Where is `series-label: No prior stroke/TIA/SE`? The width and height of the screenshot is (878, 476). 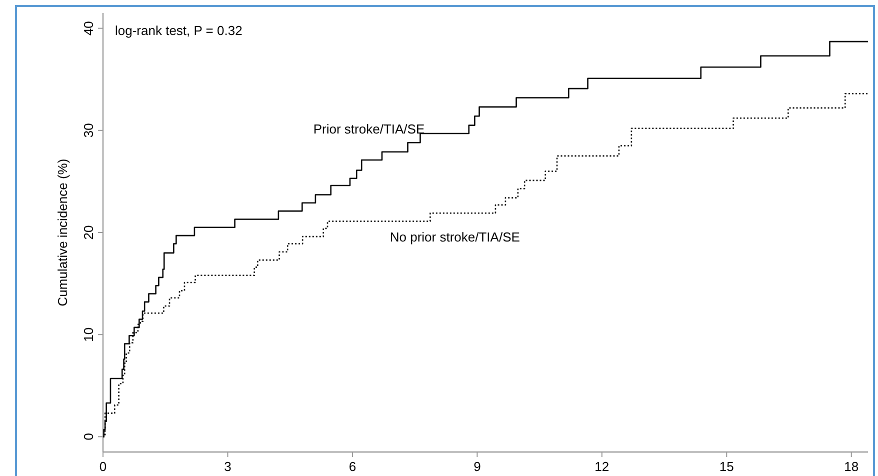 series-label: No prior stroke/TIA/SE is located at coordinates (455, 236).